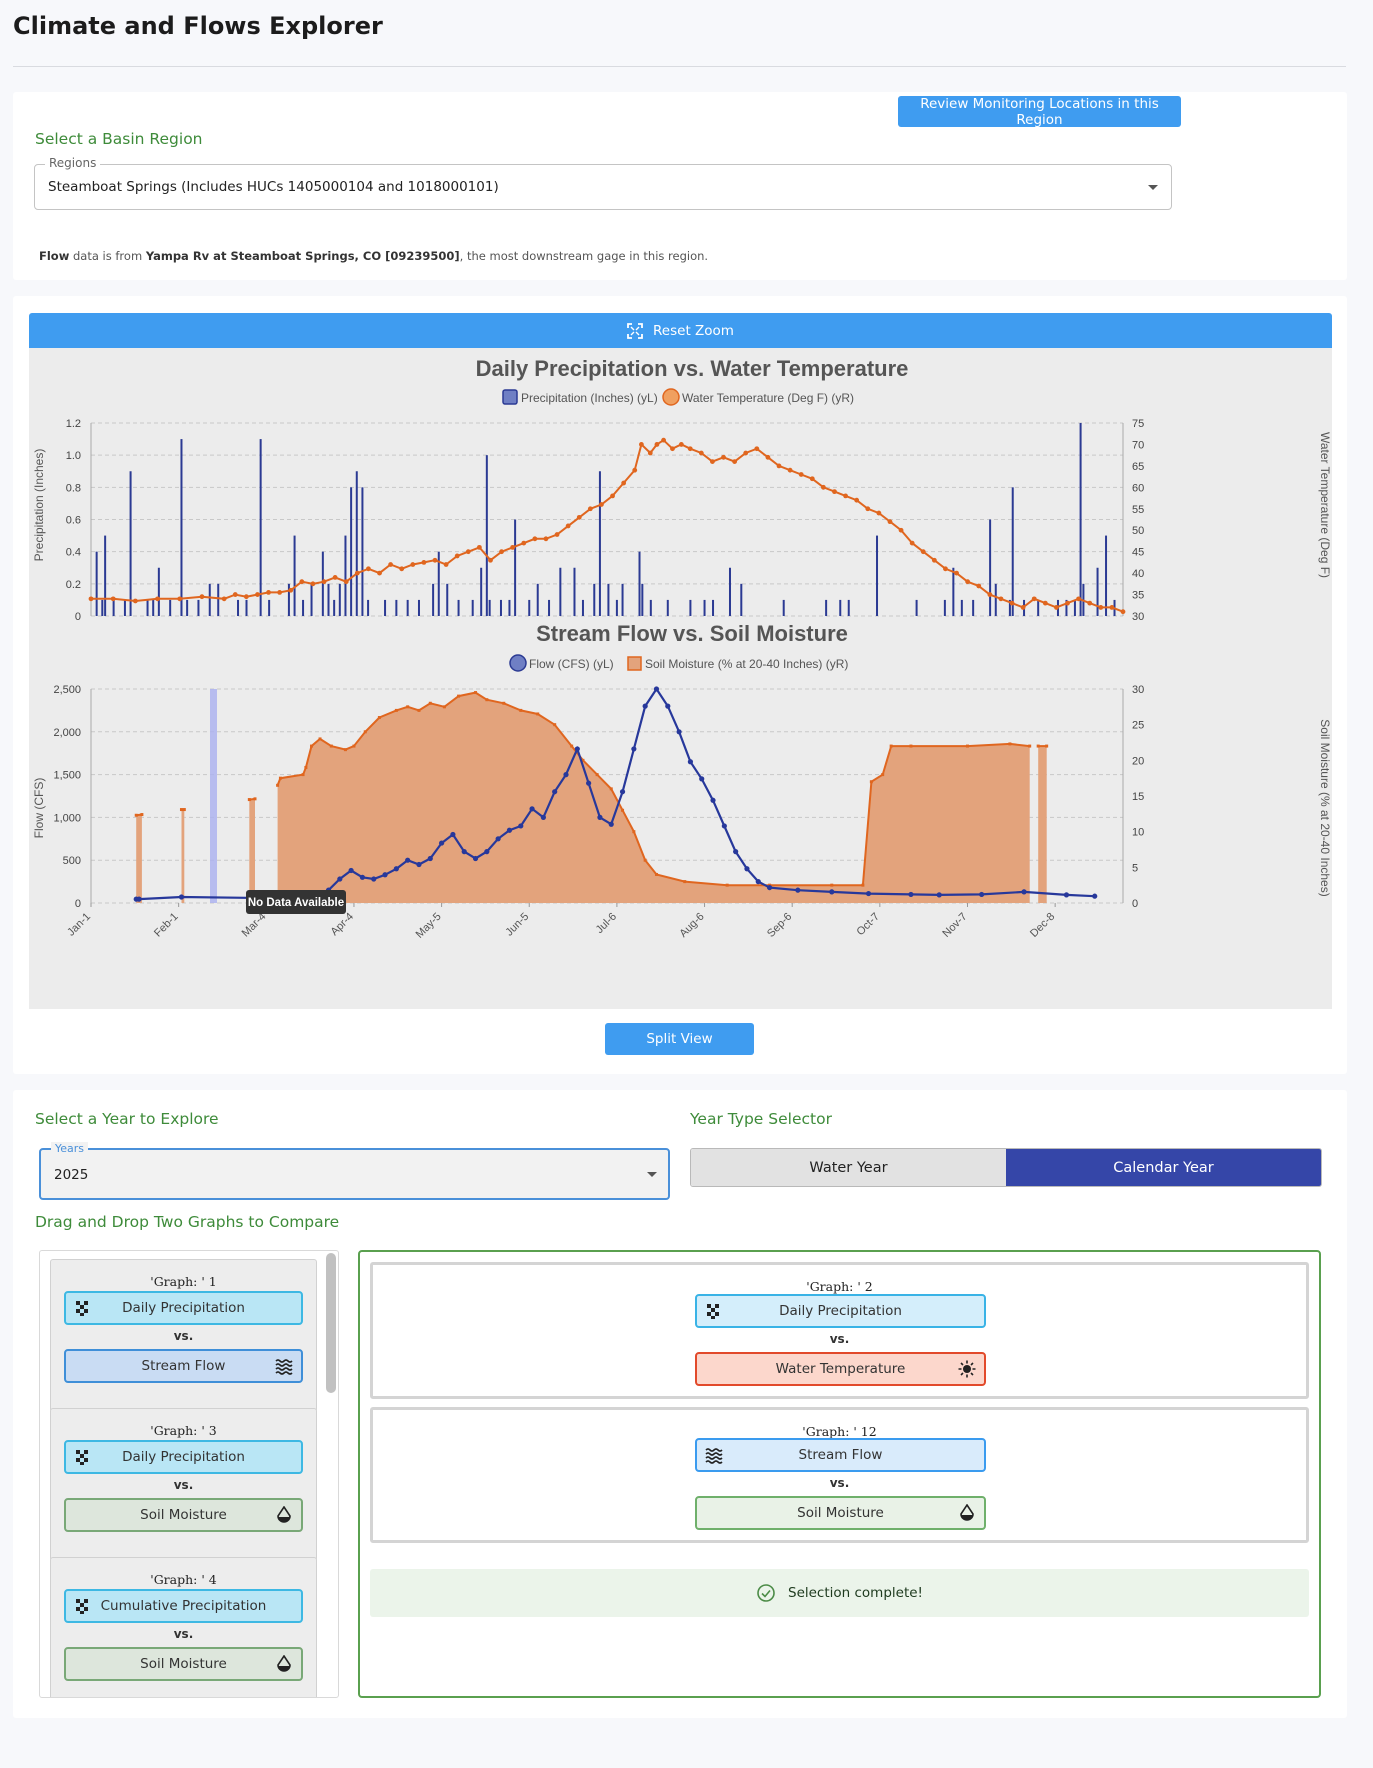 This screenshot has width=1373, height=1768. I want to click on chevron-down-icon, so click(1153, 187).